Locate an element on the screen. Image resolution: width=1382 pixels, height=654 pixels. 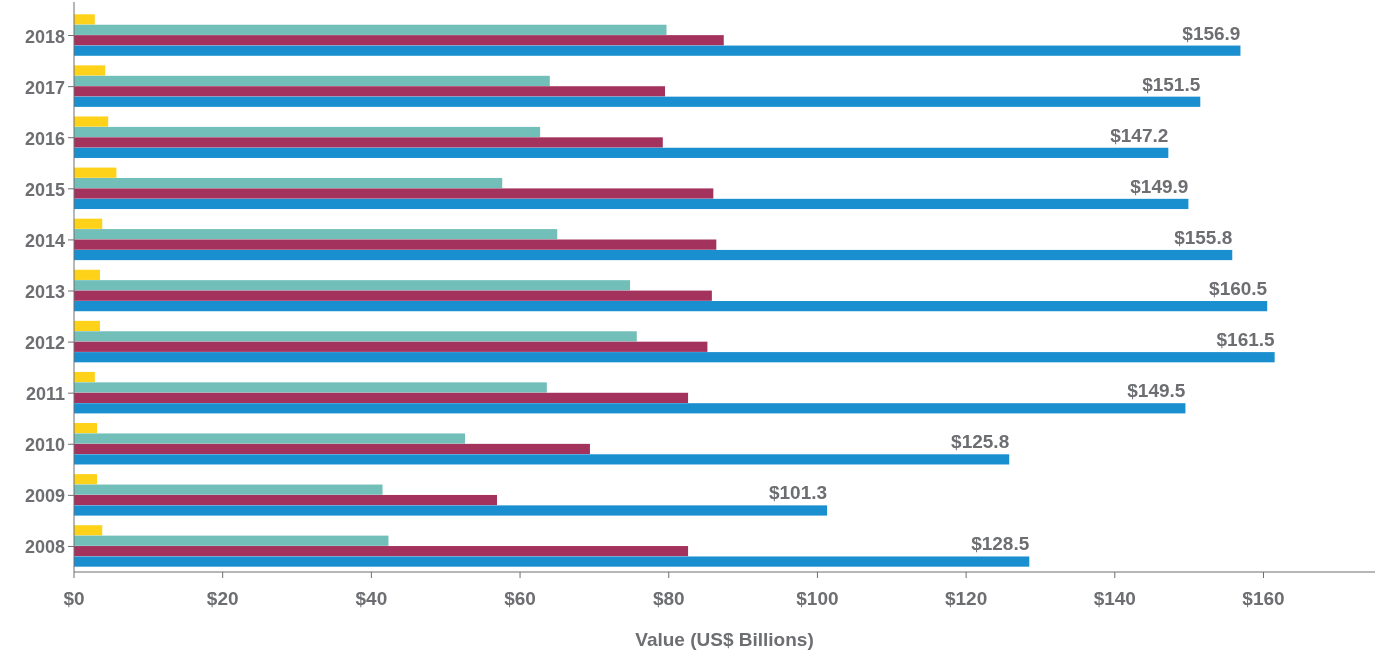
x-tick-label: $160 is located at coordinates (1263, 598).